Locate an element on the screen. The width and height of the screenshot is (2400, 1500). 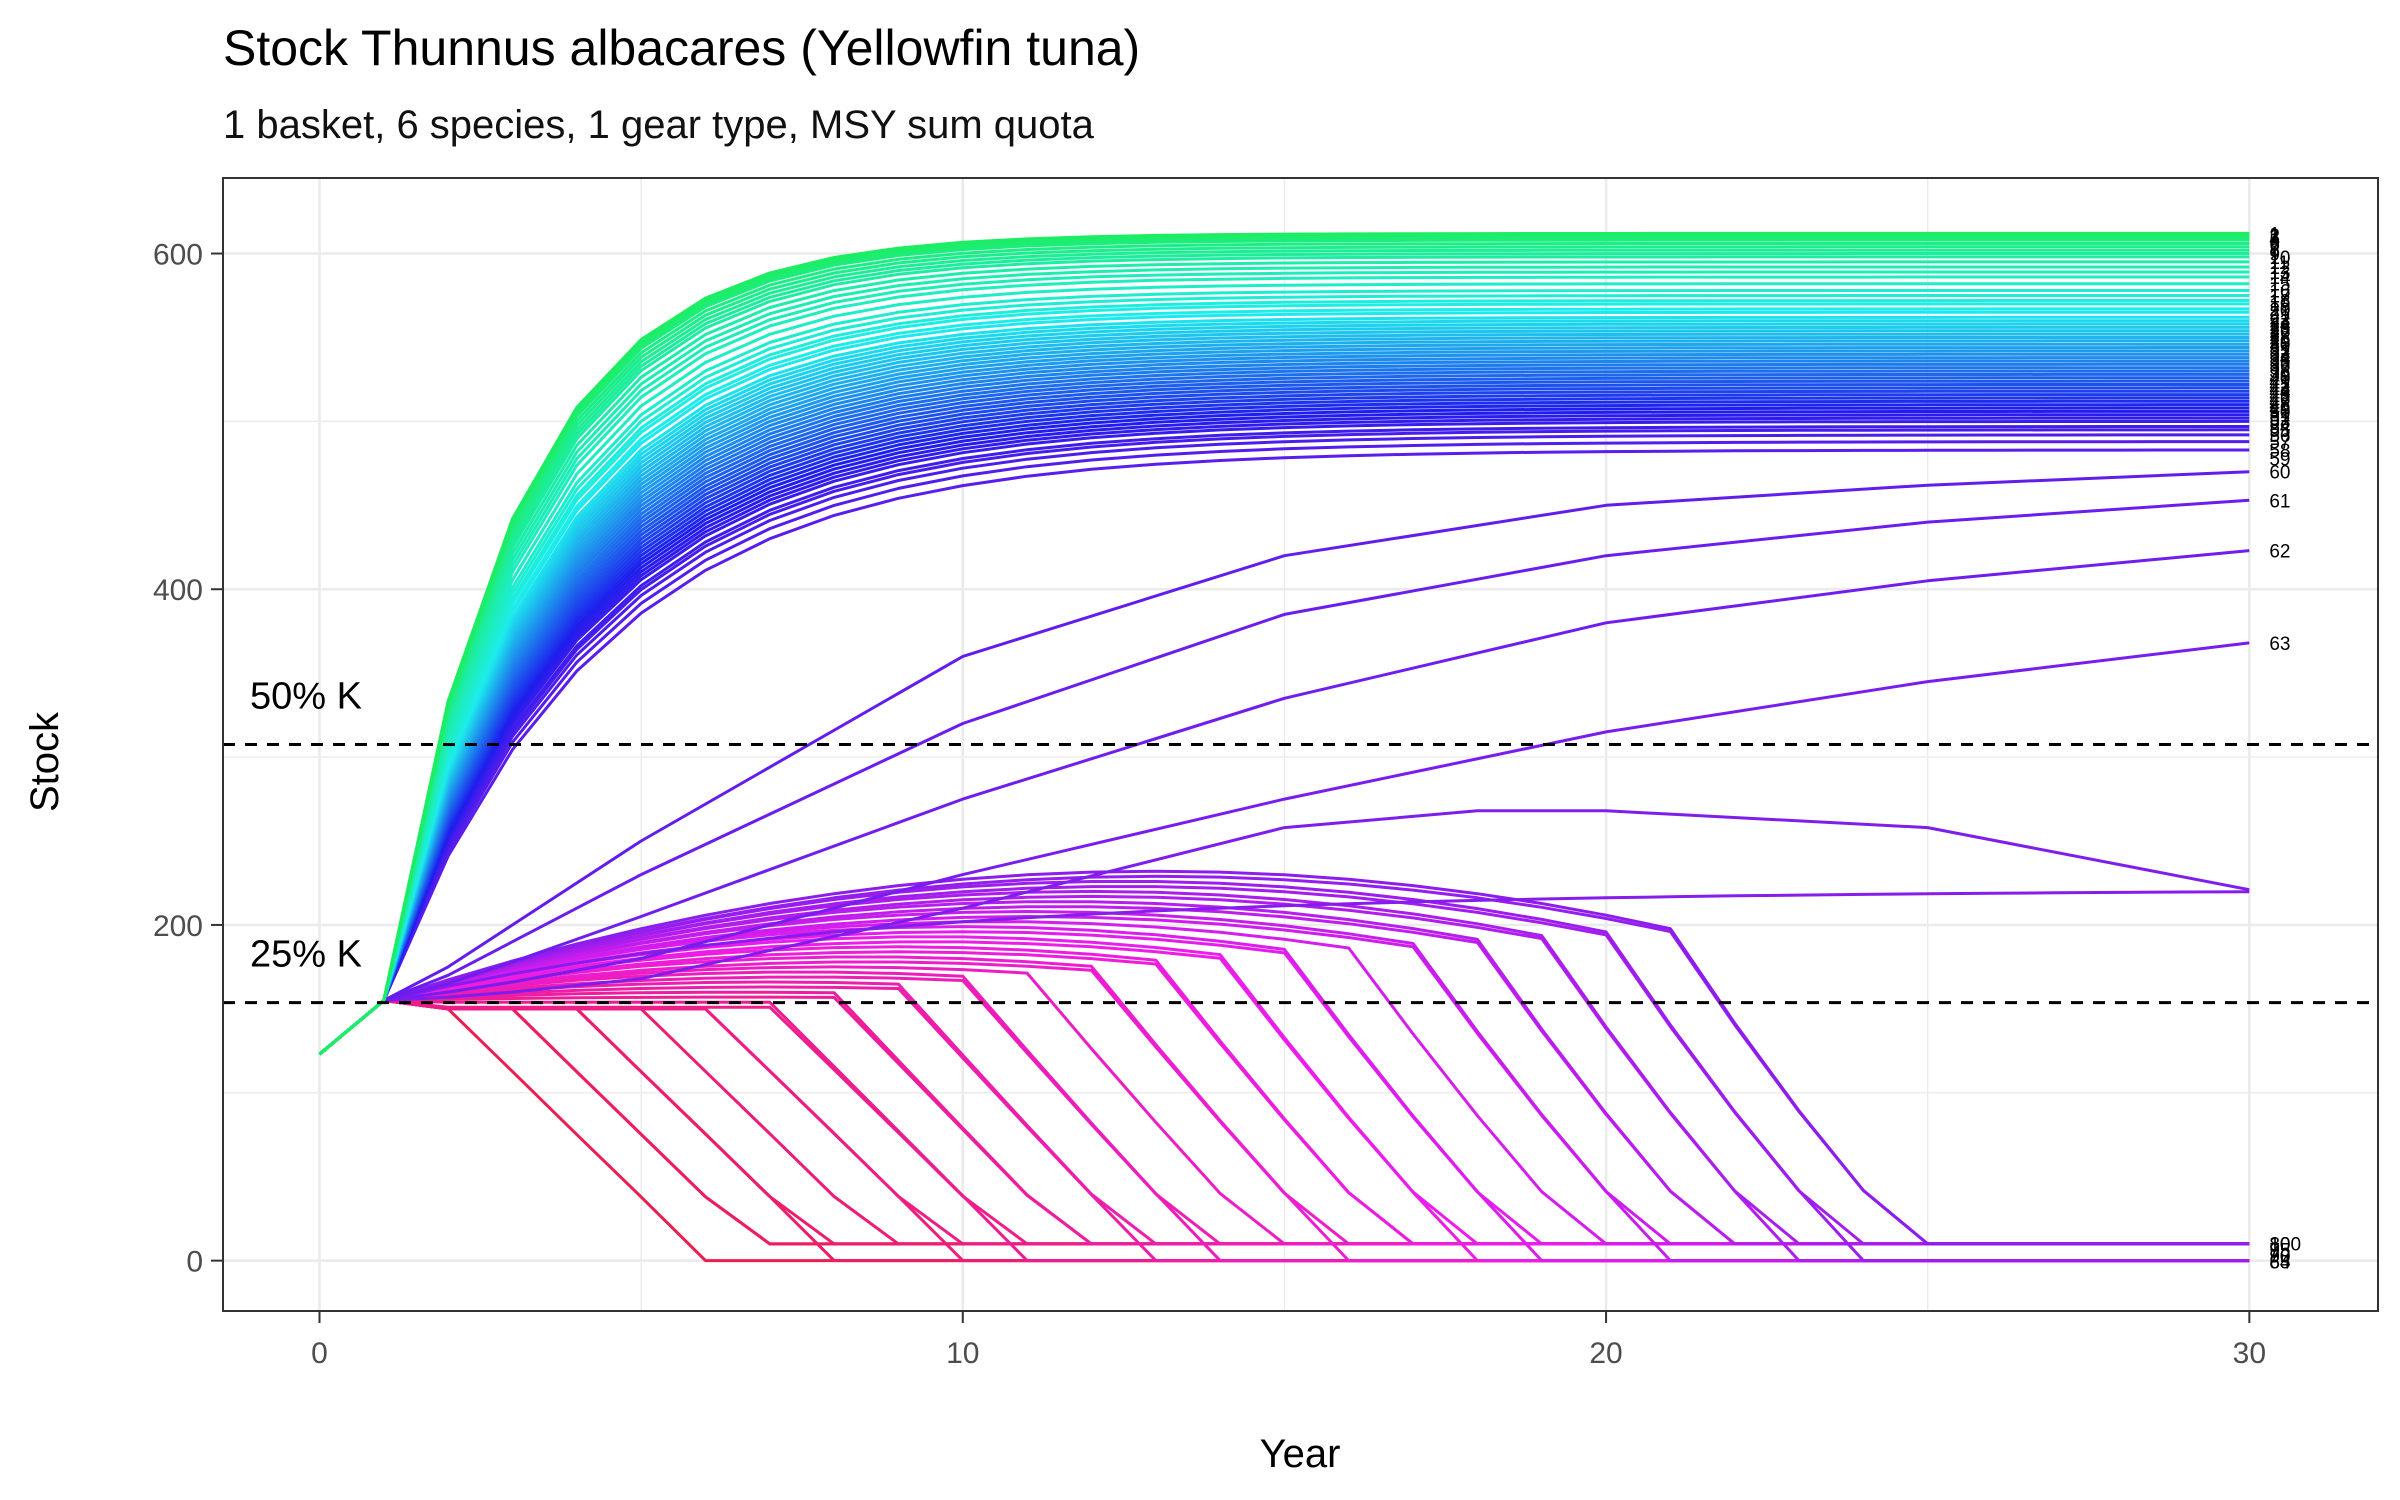
series-end-label: 4 is located at coordinates (2274, 239).